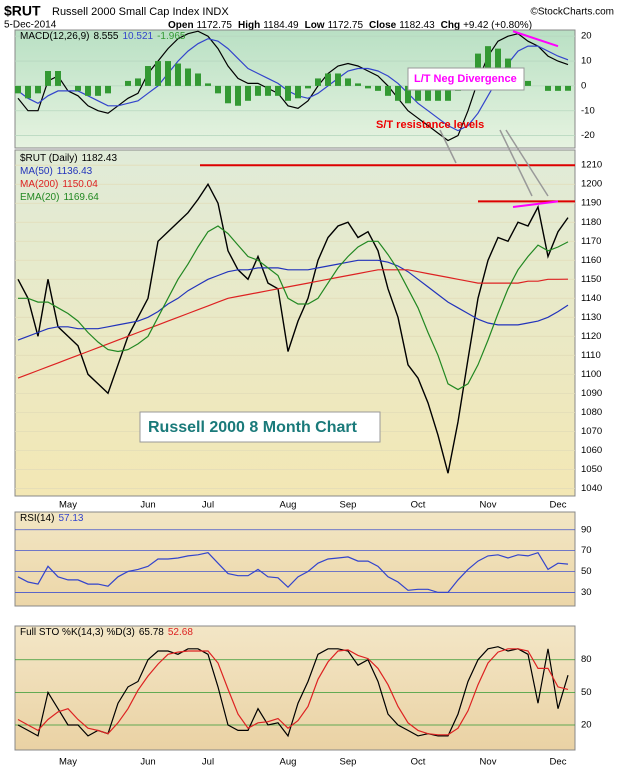 The width and height of the screenshot is (620, 770). I want to click on source: ©StockCharts.com, so click(572, 12).